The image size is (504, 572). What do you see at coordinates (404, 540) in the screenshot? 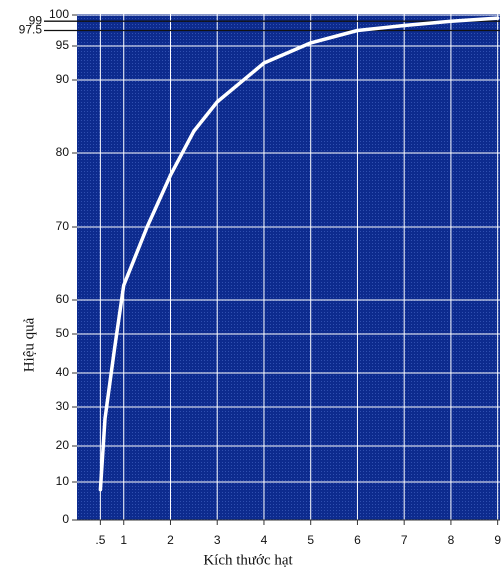
I see `x-tick-label: 7` at bounding box center [404, 540].